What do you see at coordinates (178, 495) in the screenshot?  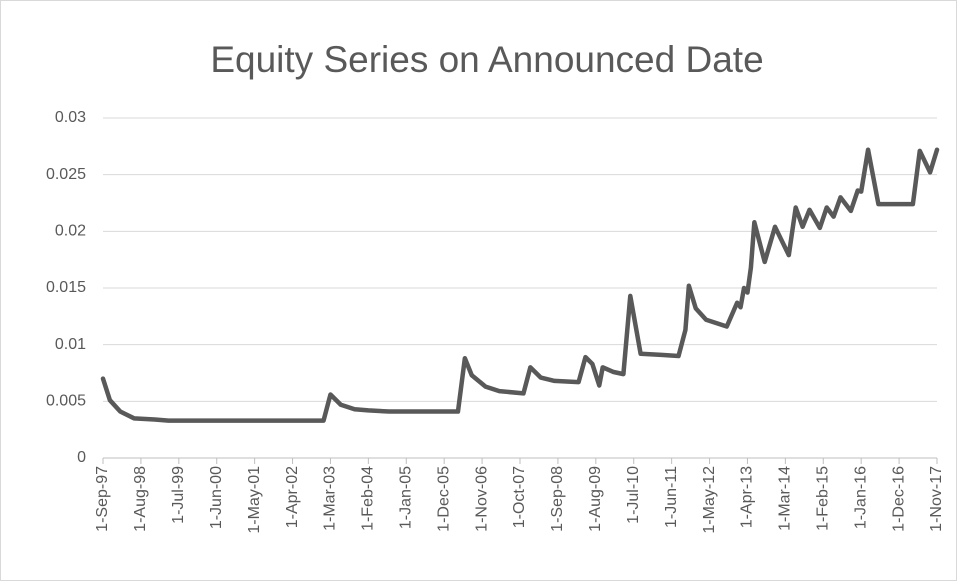 I see `x-tick-label: 1-Jul-99` at bounding box center [178, 495].